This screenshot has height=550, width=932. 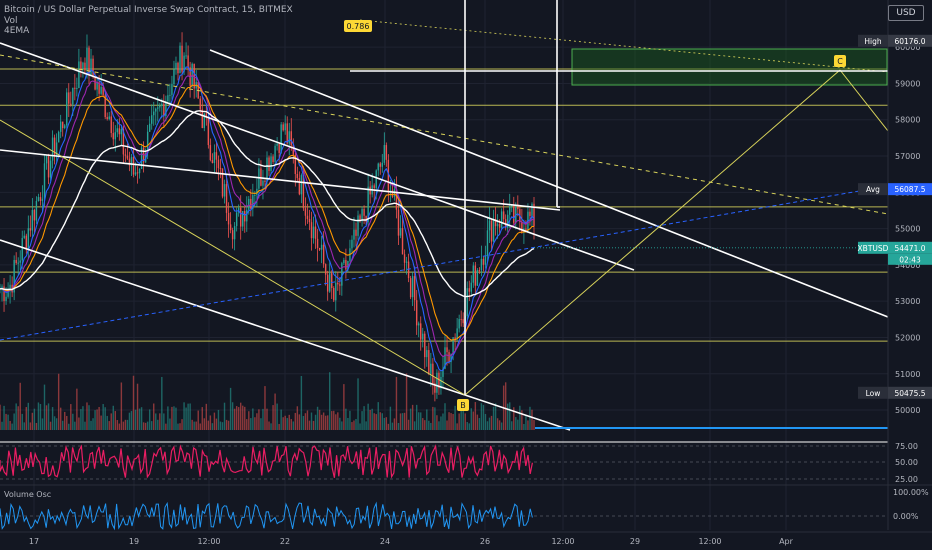 I want to click on avg-tag-label: Avg, so click(x=873, y=189).